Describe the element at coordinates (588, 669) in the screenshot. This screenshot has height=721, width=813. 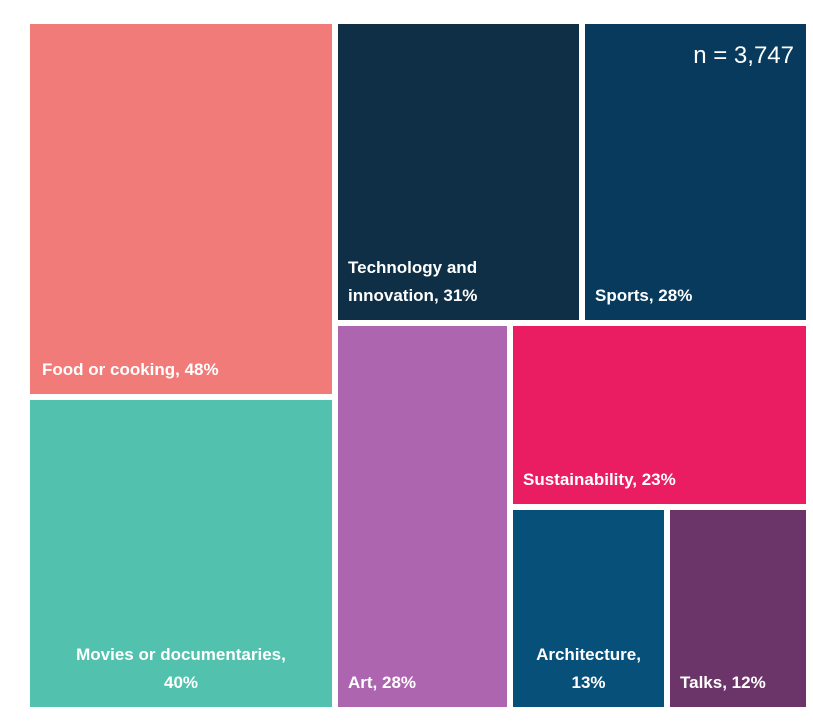
I see `tile-label-architecture: Architecture, 13%` at that location.